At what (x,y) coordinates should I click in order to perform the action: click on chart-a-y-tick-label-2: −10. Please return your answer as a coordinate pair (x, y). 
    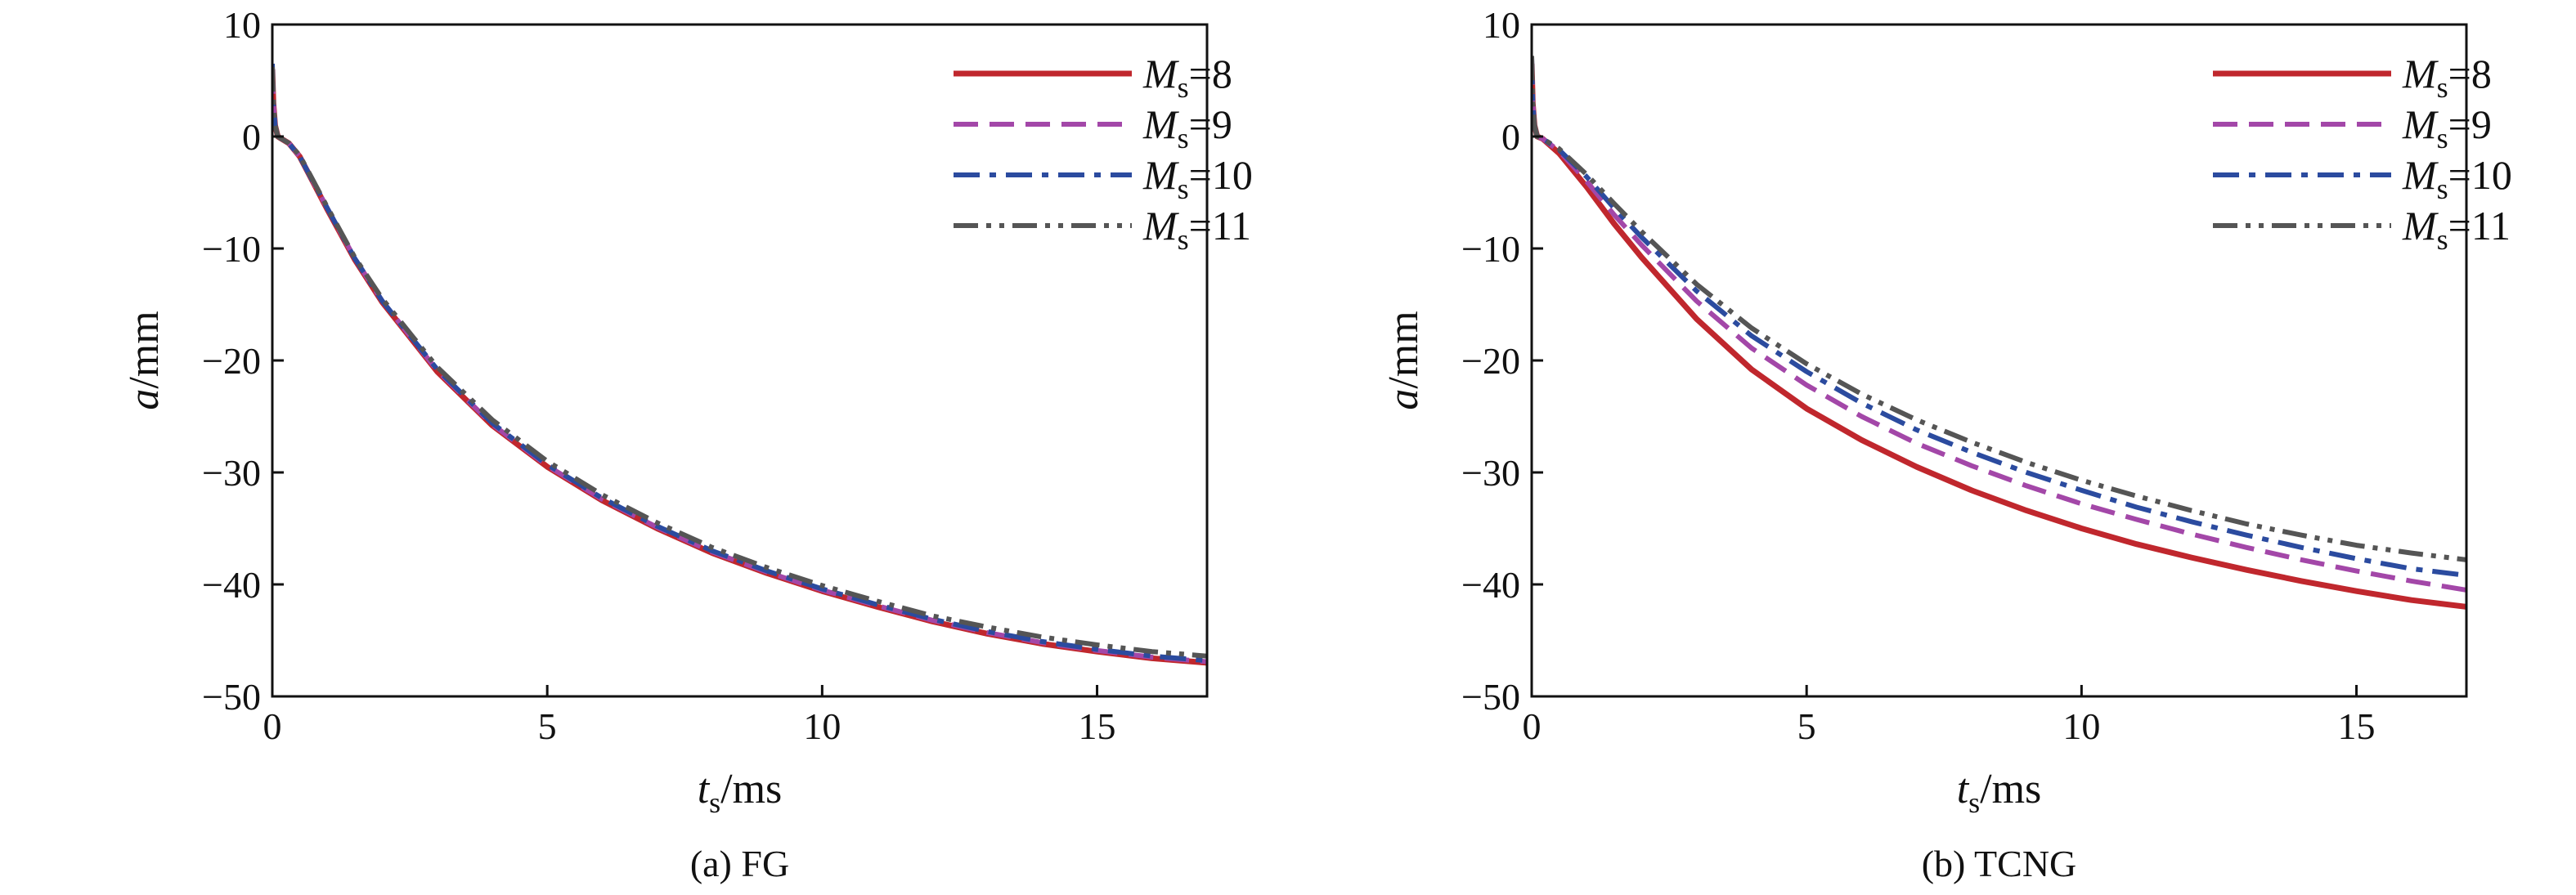
    Looking at the image, I should click on (231, 249).